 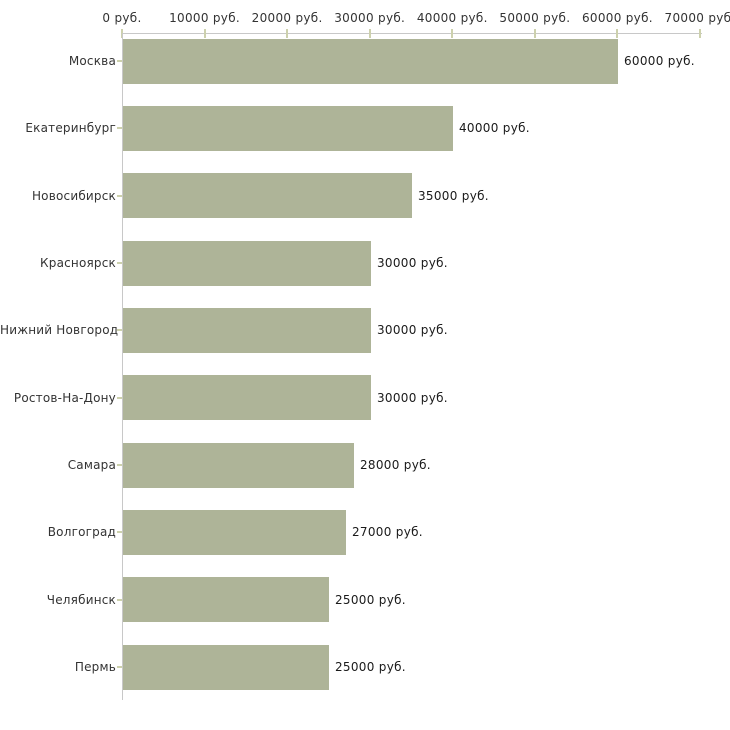 What do you see at coordinates (287, 18) in the screenshot?
I see `x-axis-tick-label: 20000 руб.` at bounding box center [287, 18].